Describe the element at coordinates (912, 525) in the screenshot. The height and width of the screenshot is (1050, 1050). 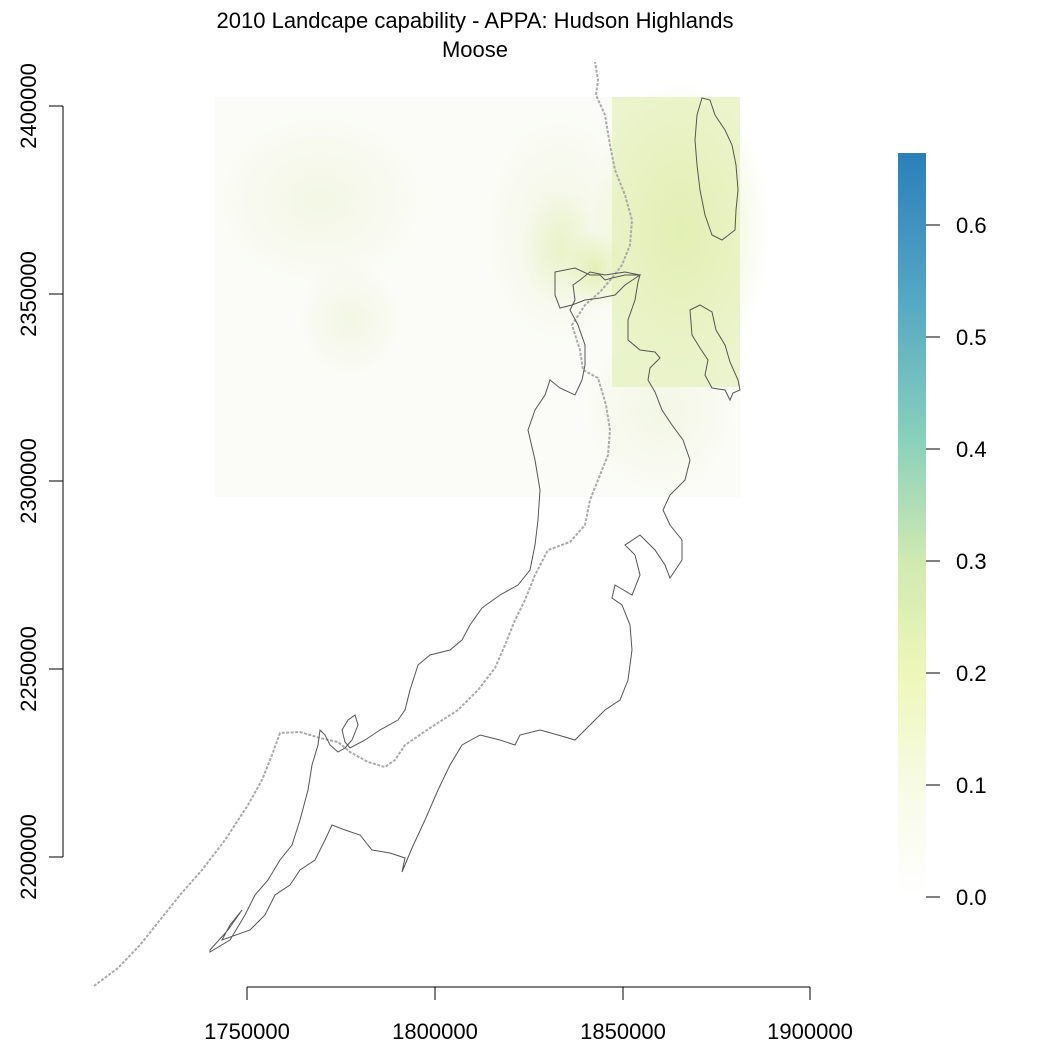
I see `color-bar` at that location.